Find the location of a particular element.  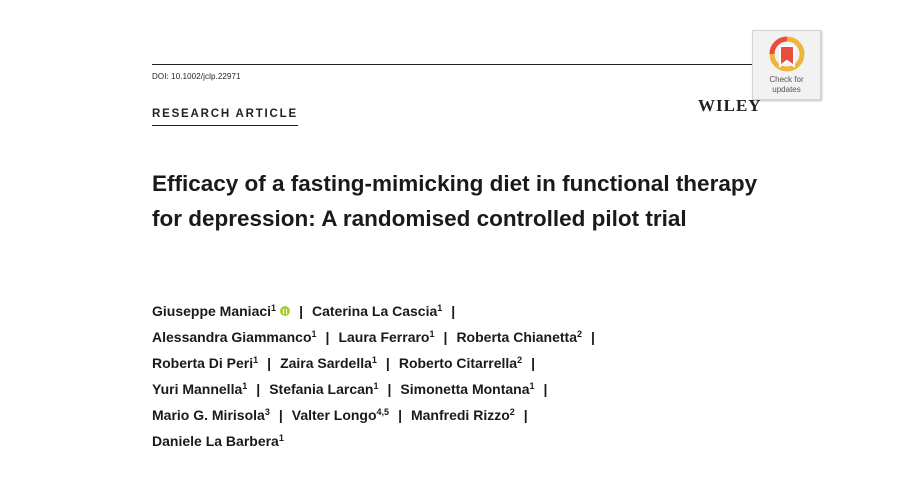

author-name: Roberta Chianetta2 is located at coordinates (519, 337).